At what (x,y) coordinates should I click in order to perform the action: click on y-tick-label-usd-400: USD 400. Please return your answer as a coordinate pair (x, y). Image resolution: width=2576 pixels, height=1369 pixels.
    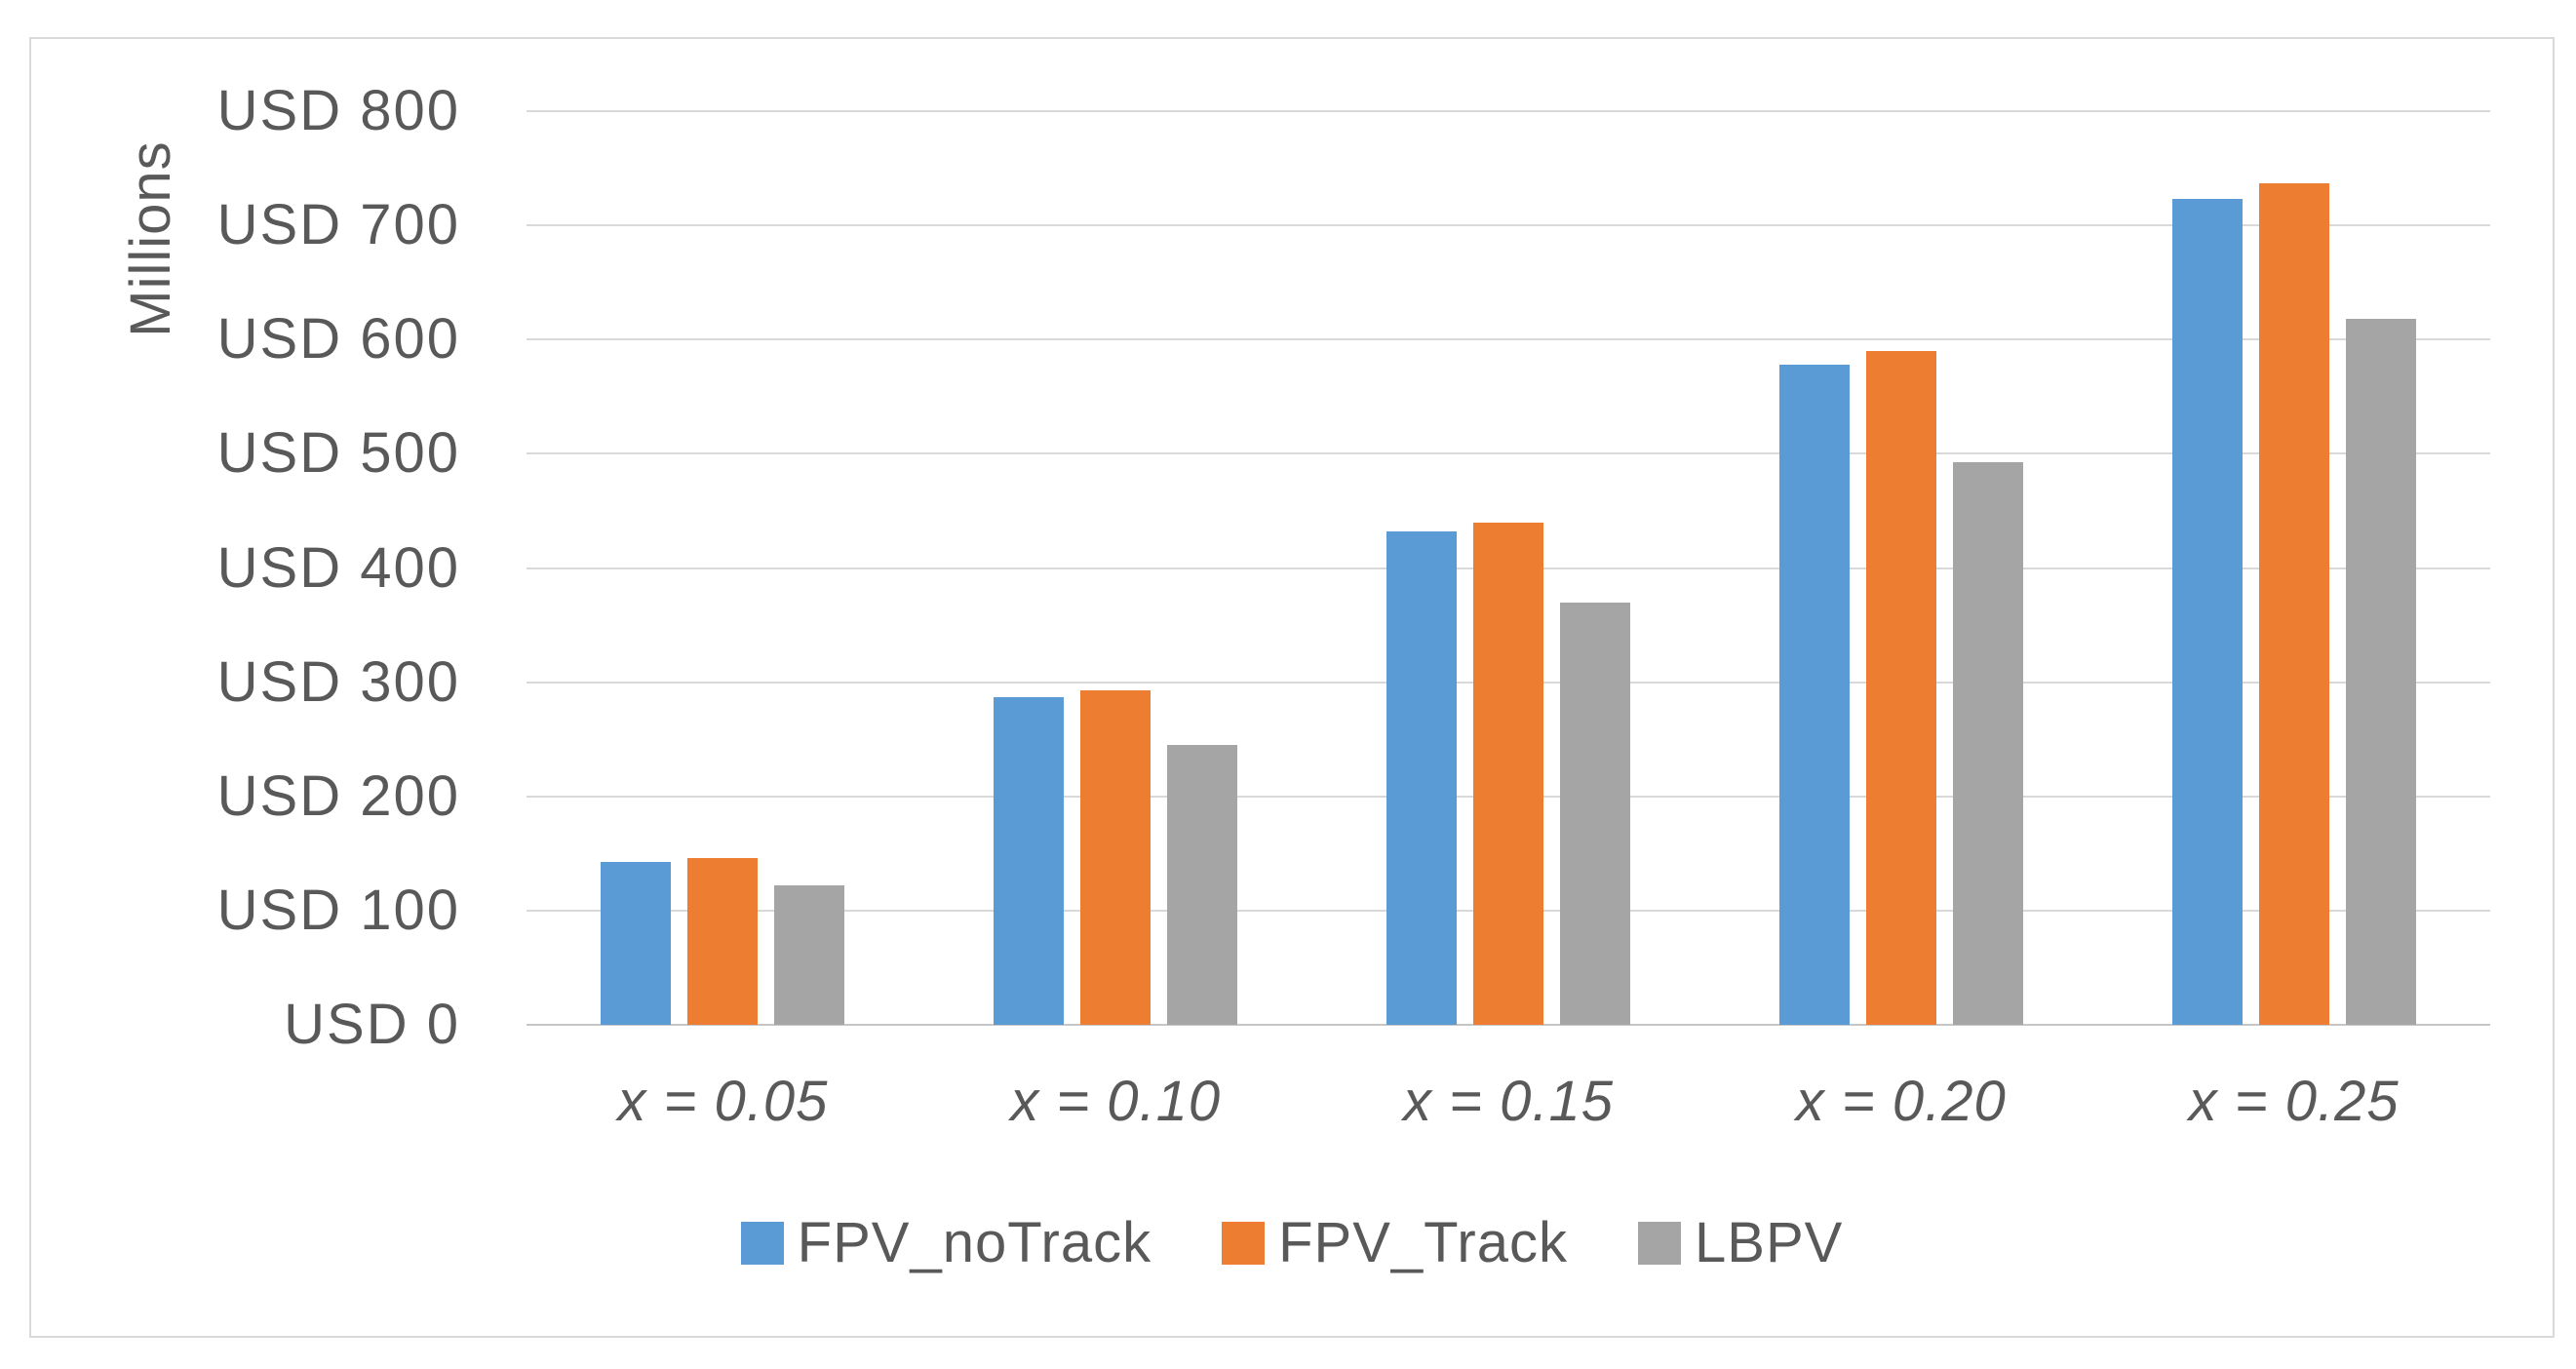
    Looking at the image, I should click on (338, 568).